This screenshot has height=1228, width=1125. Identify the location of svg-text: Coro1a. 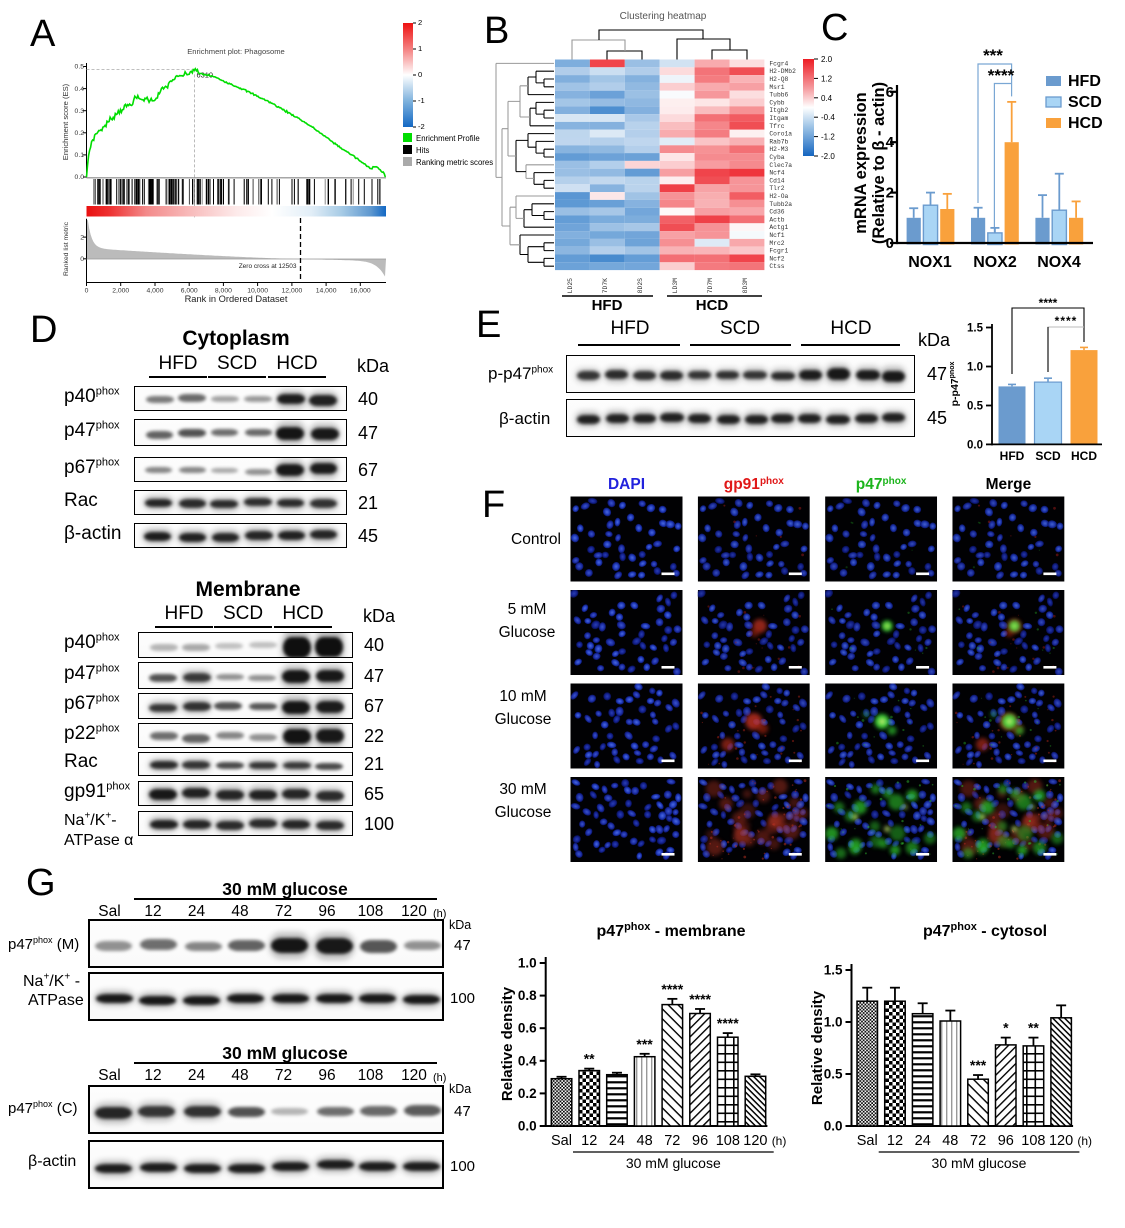
(780, 134).